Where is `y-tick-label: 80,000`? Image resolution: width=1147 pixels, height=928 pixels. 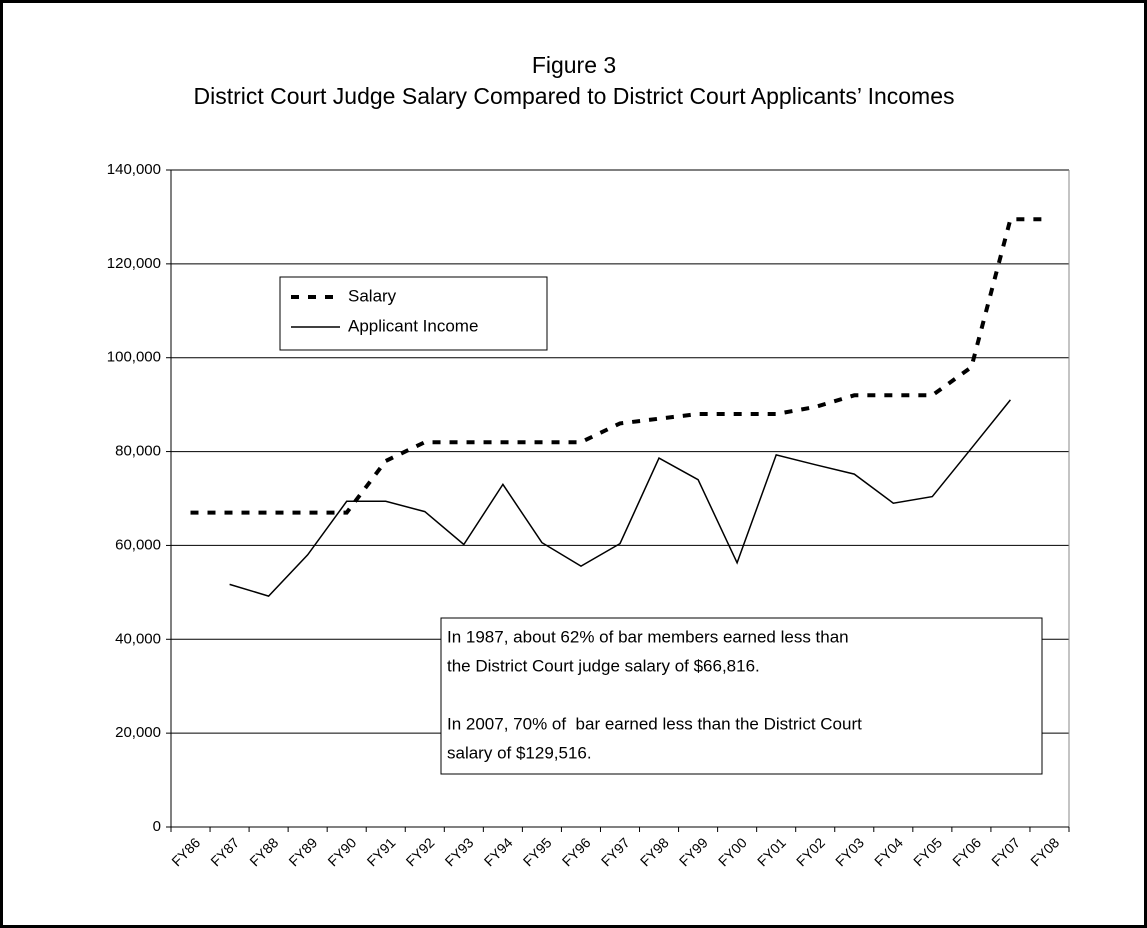 y-tick-label: 80,000 is located at coordinates (138, 451).